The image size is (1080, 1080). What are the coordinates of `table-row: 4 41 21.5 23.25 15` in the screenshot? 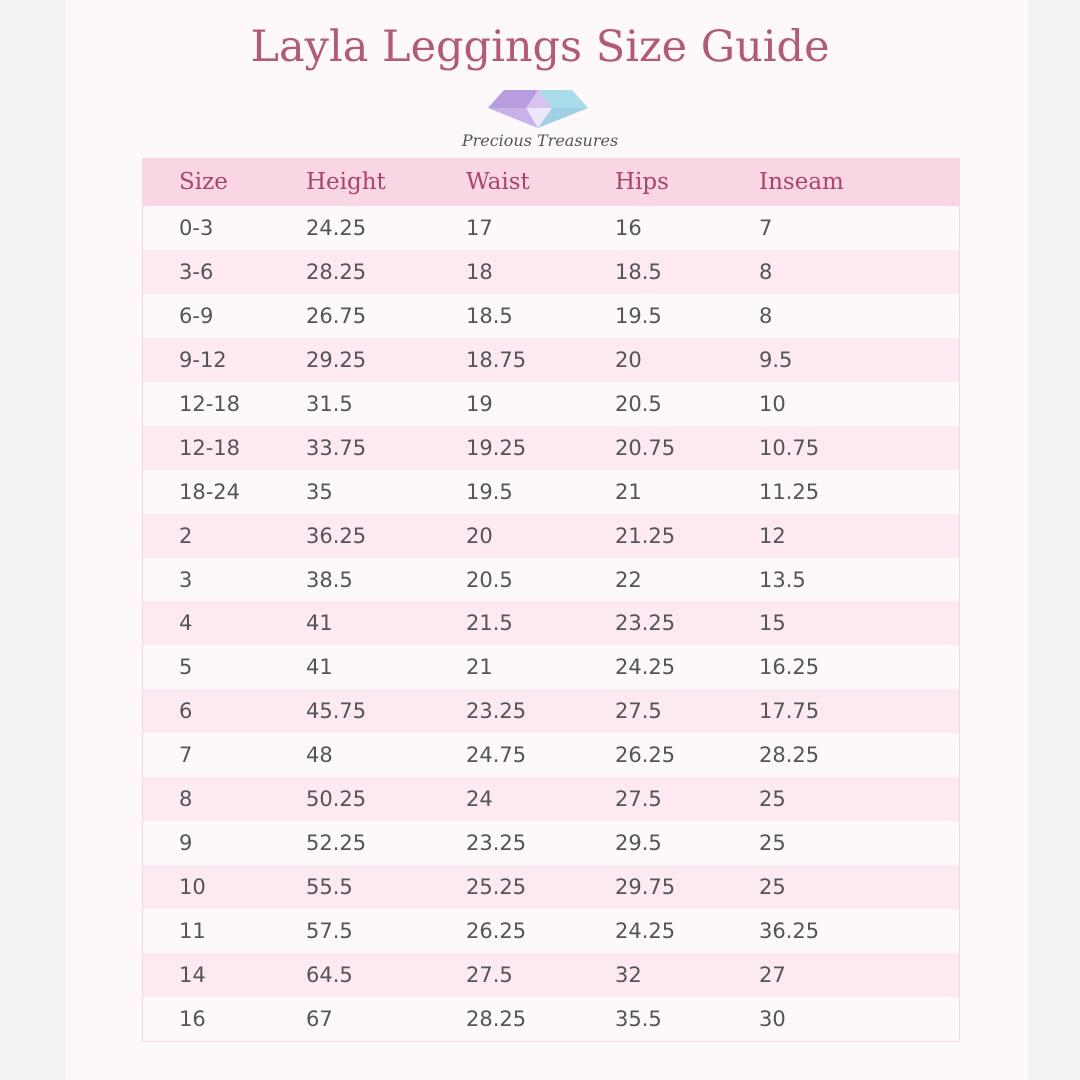 It's located at (551, 623).